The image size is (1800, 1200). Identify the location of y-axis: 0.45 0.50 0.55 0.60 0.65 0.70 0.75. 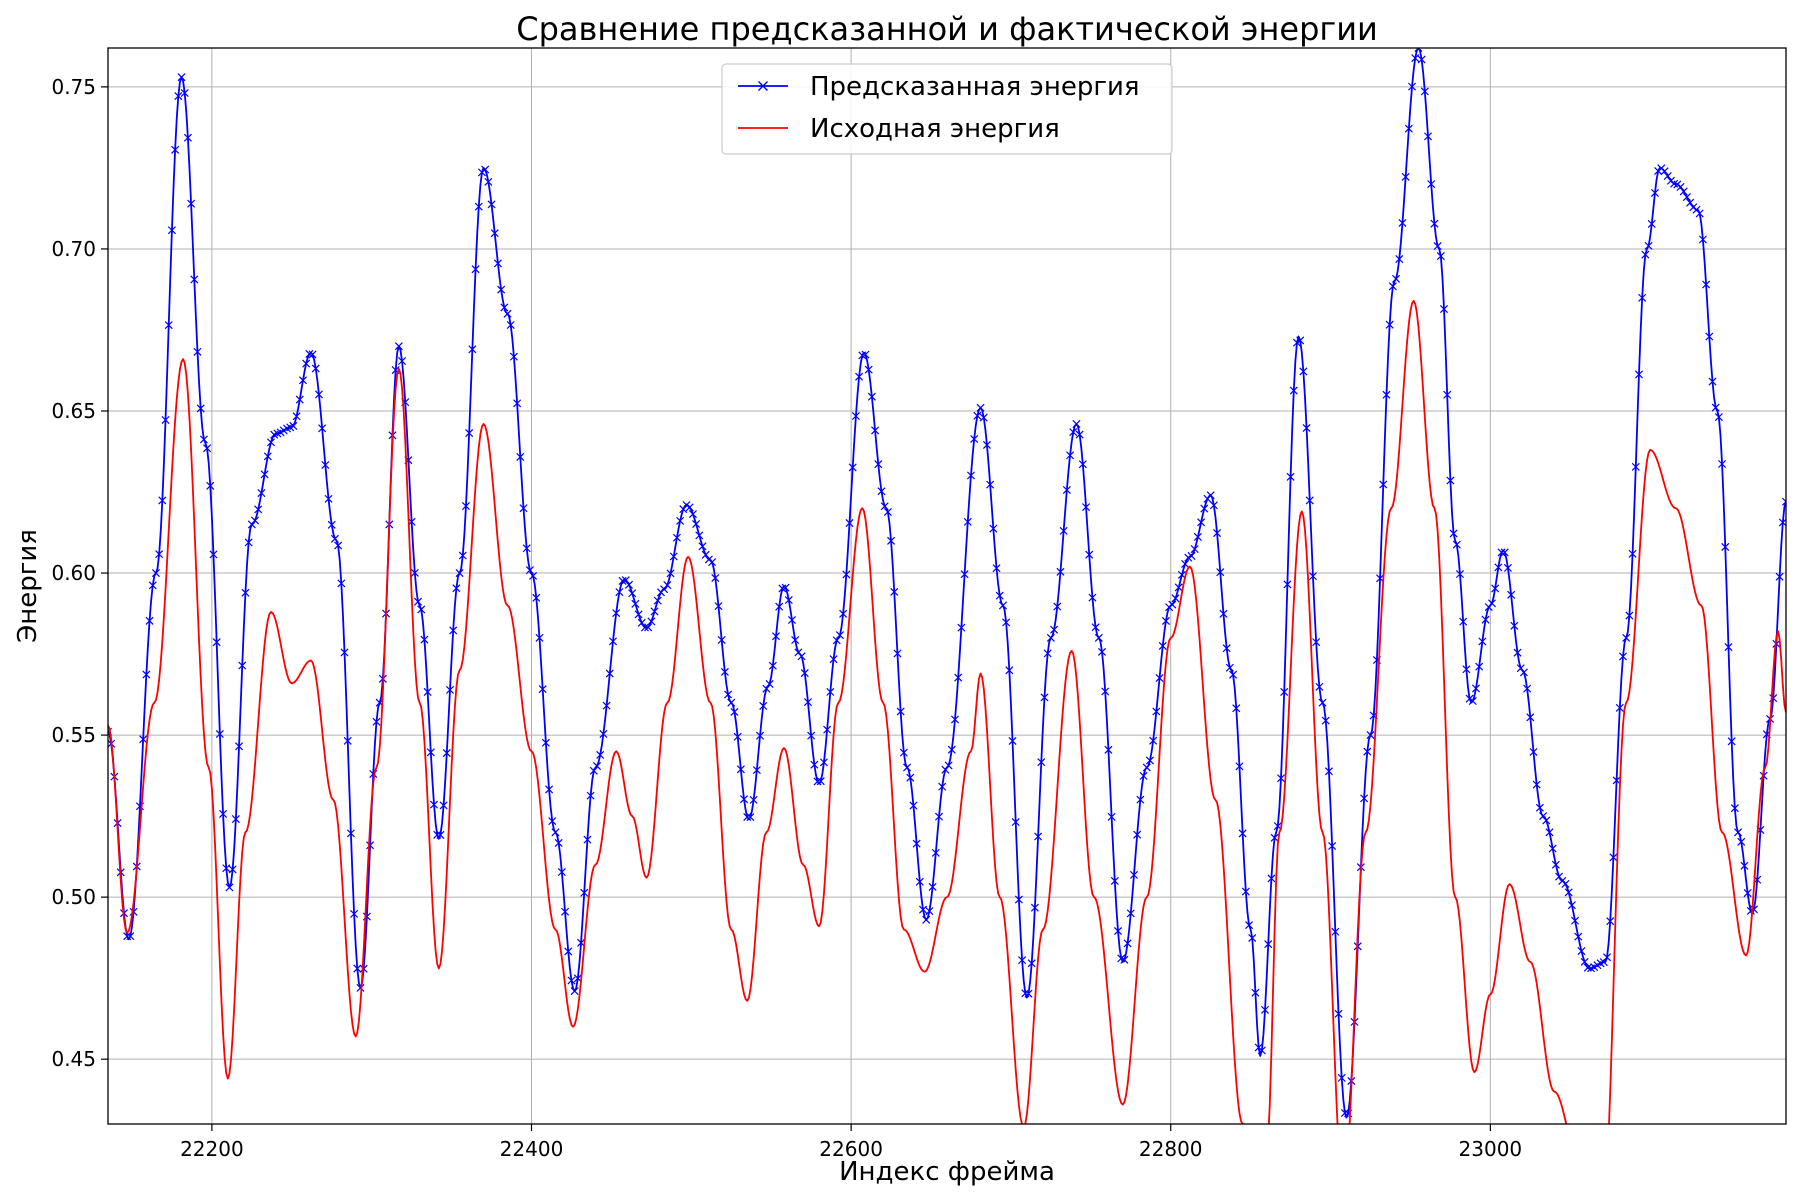
(79, 573).